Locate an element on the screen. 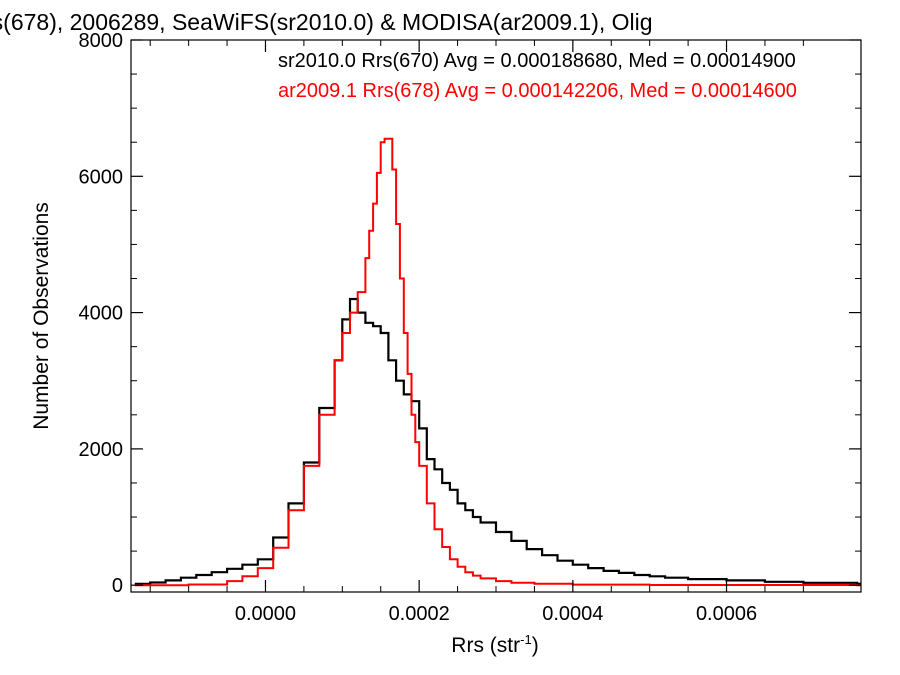 The width and height of the screenshot is (900, 675). x-tick-label: 0.0000 is located at coordinates (265, 614).